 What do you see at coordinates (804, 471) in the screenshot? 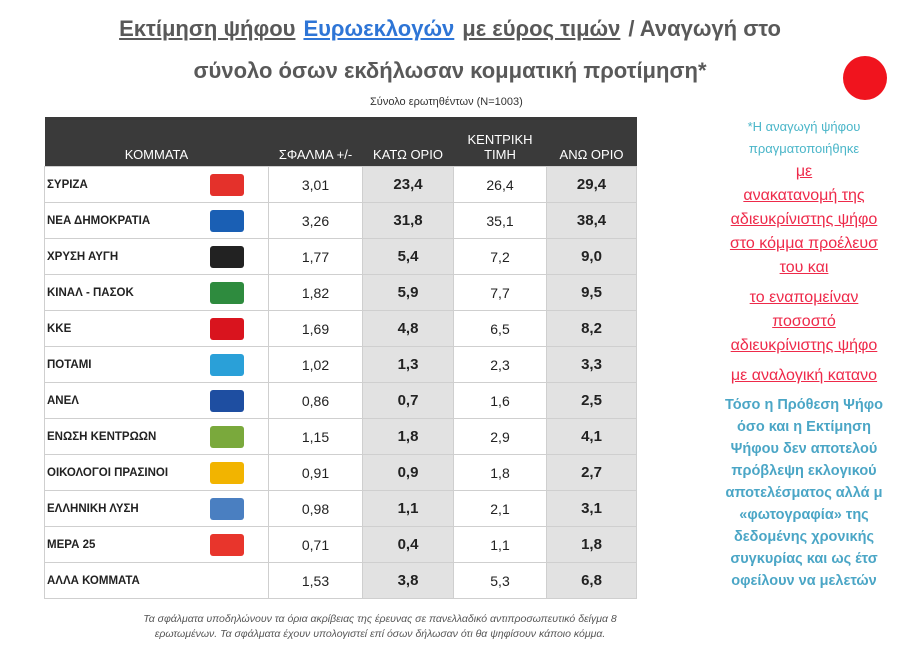
I see `note-line: πρόβλεψη εκλογικού` at bounding box center [804, 471].